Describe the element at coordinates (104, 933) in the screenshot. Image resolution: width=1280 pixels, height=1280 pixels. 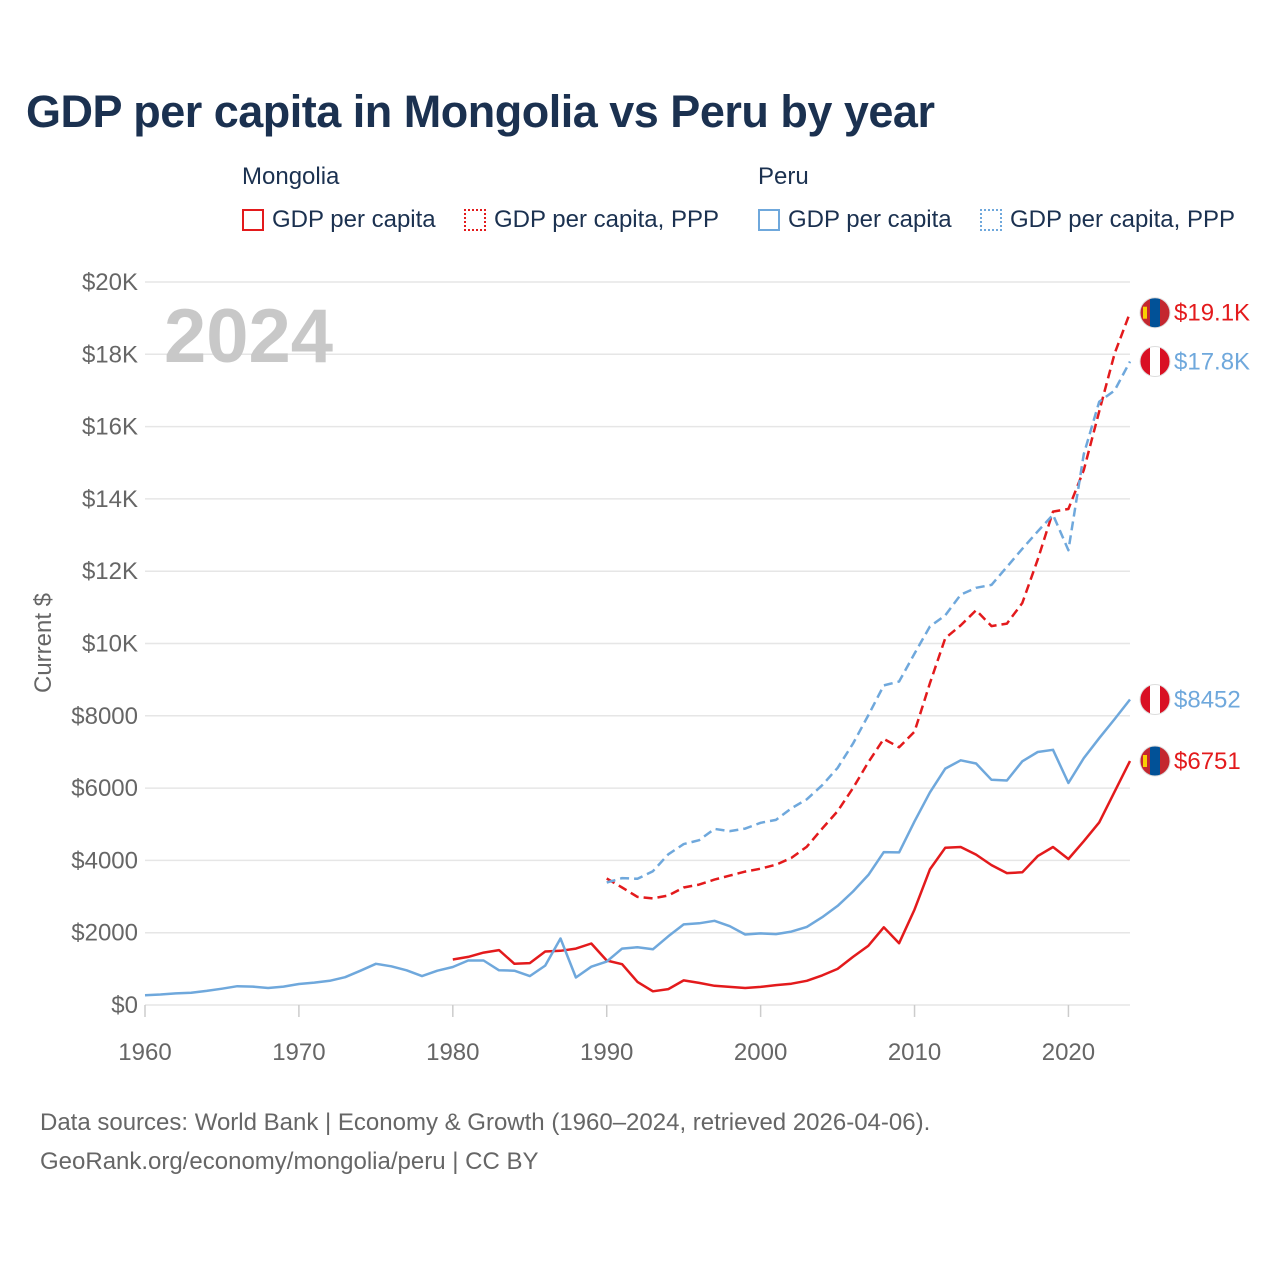
I see `y-tick-label: $2000` at that location.